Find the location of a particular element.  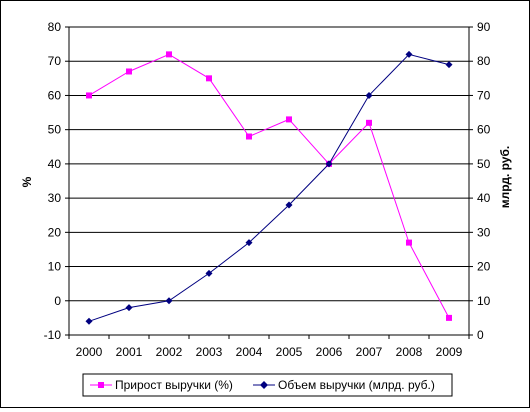

left-tick-label: 10 is located at coordinates (55, 267).